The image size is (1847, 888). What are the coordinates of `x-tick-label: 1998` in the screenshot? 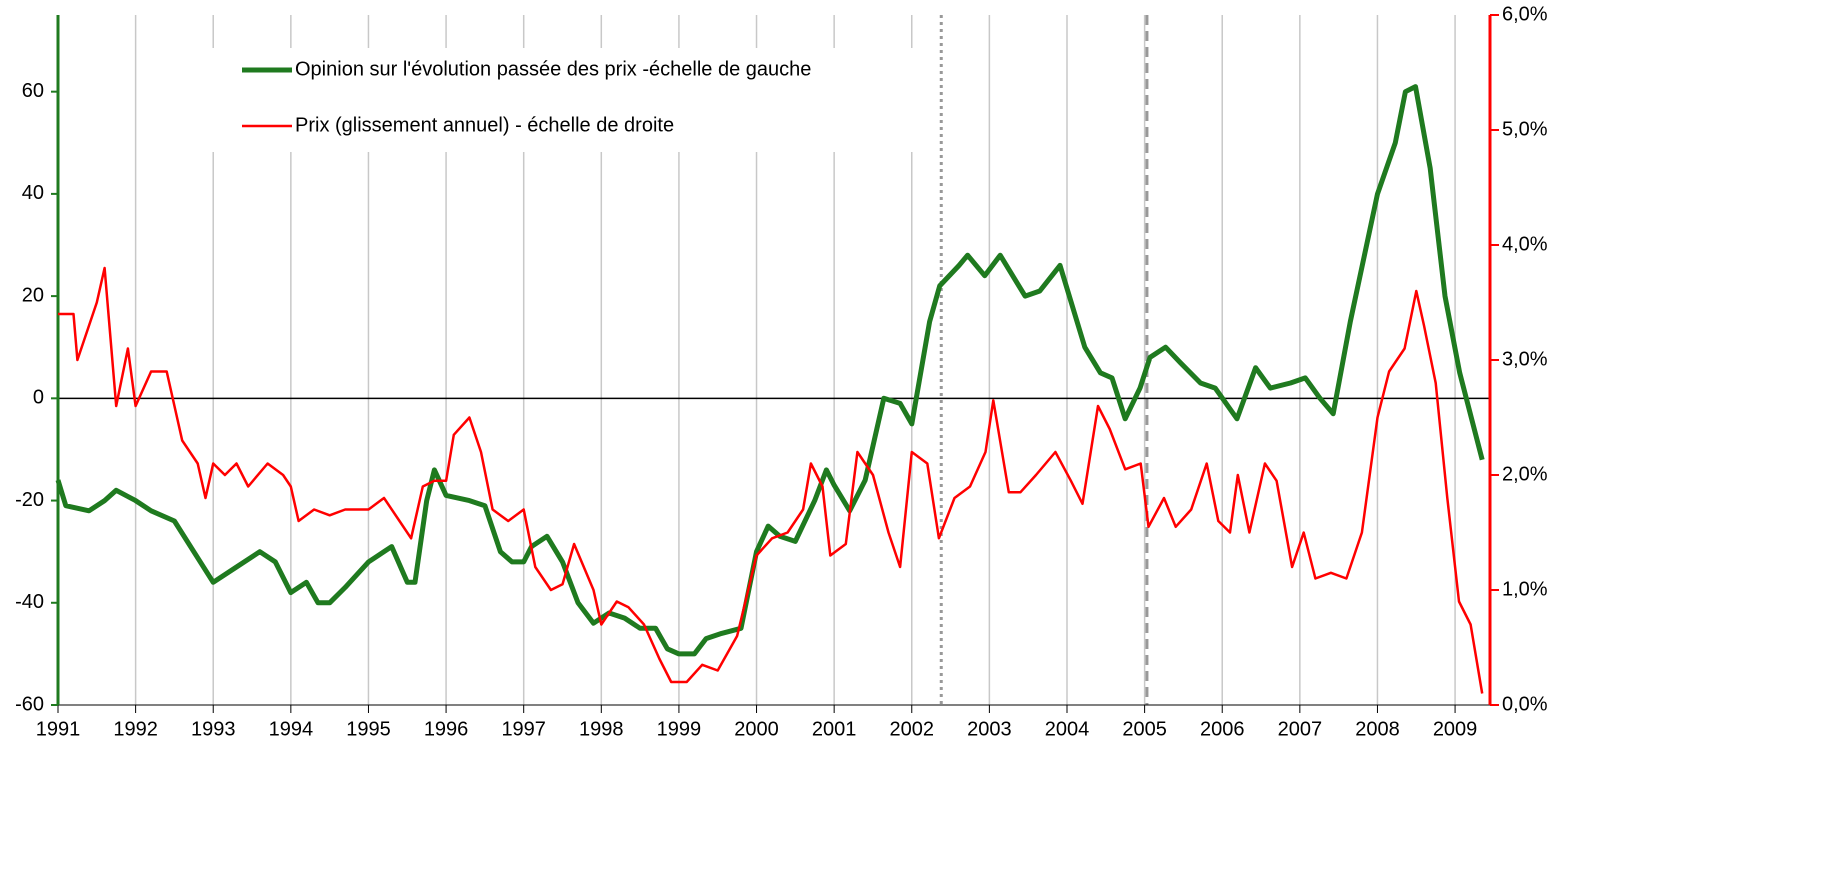 It's located at (601, 729).